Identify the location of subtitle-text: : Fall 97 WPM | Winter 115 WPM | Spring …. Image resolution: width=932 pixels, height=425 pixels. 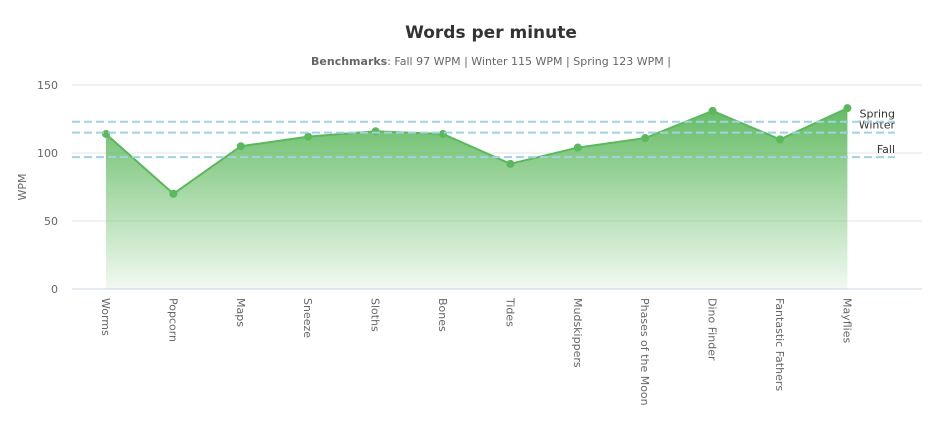
(529, 61).